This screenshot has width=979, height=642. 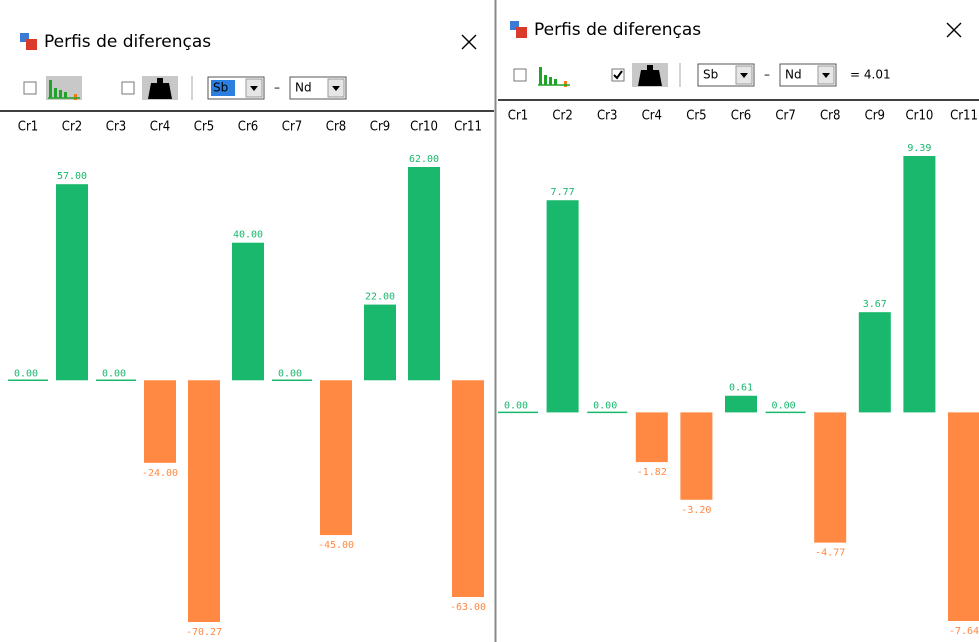 What do you see at coordinates (563, 192) in the screenshot?
I see `value-label: 7.77` at bounding box center [563, 192].